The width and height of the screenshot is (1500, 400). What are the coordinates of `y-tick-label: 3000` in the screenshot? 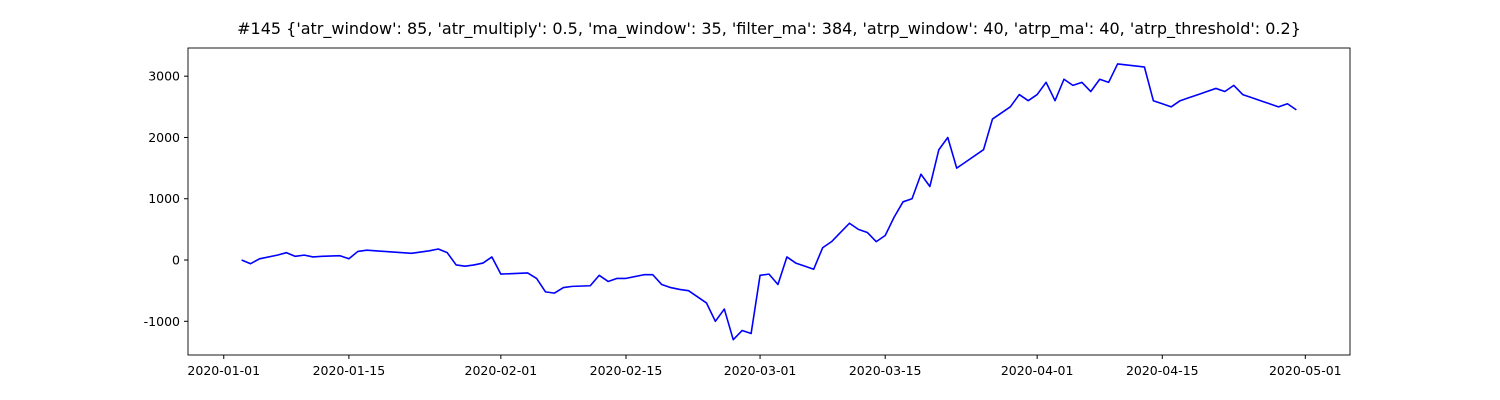 It's located at (164, 76).